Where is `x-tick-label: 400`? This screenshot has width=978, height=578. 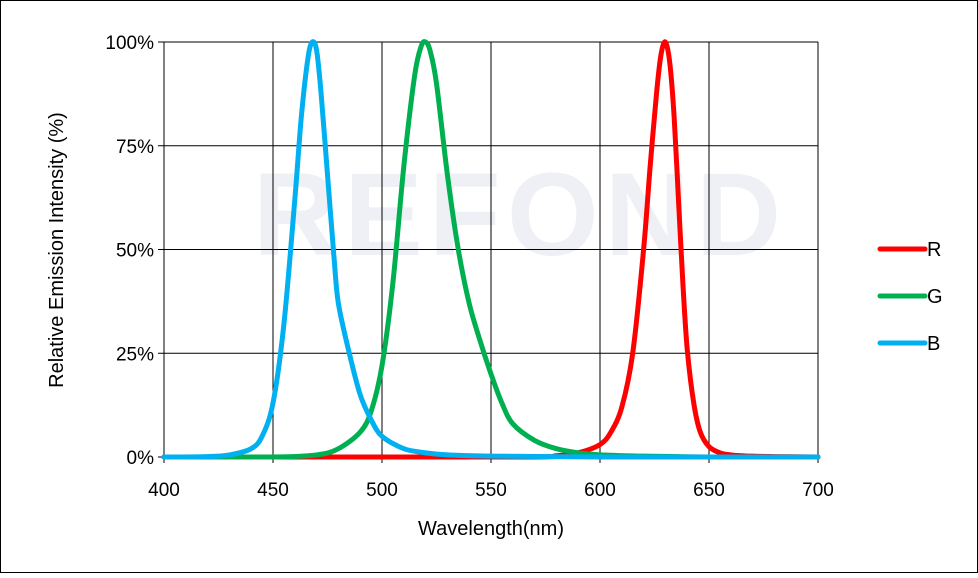
x-tick-label: 400 is located at coordinates (164, 490).